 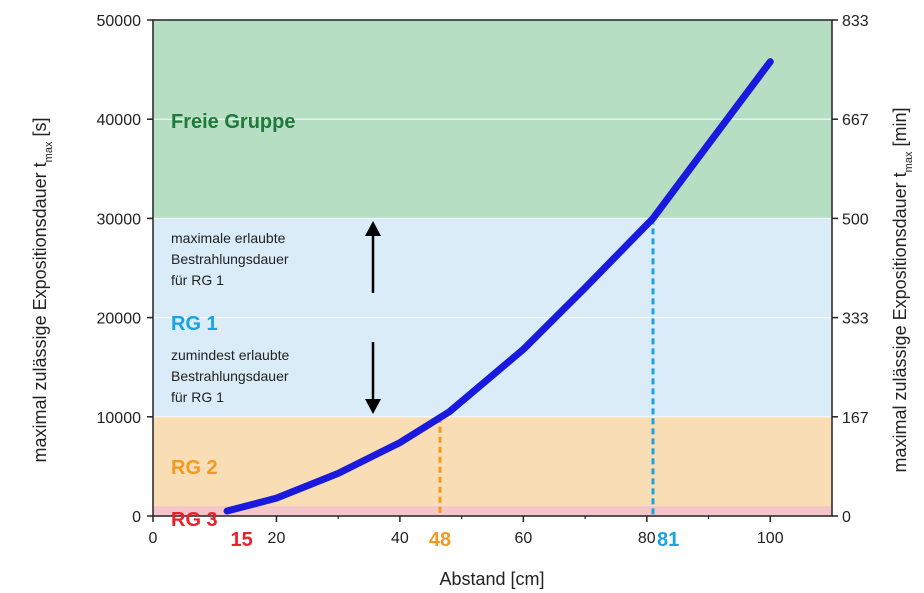 I want to click on x-tick-label-100: 100, so click(x=770, y=538).